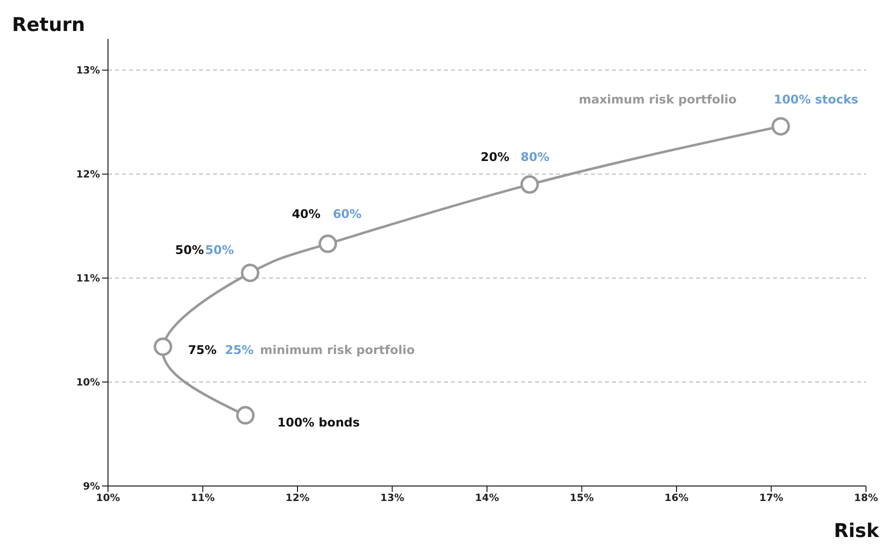 This screenshot has height=559, width=889. What do you see at coordinates (202, 498) in the screenshot?
I see `x-tick-label: 11%` at bounding box center [202, 498].